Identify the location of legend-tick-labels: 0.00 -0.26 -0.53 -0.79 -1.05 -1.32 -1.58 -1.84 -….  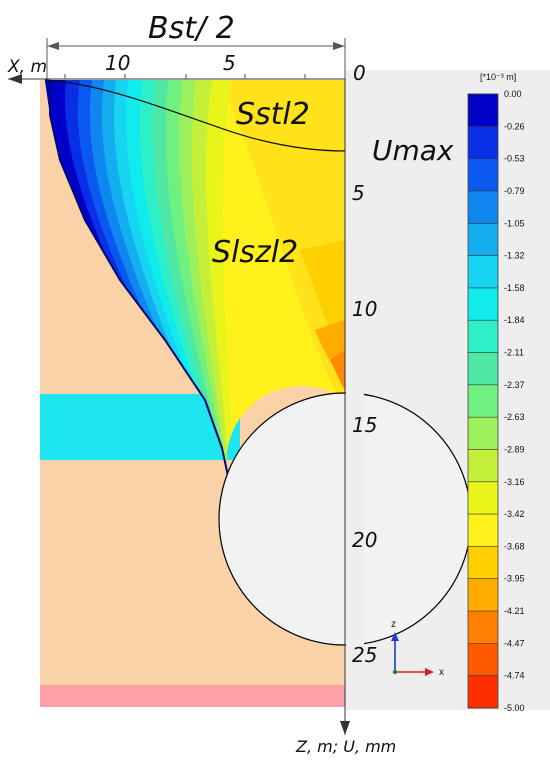
(514, 401).